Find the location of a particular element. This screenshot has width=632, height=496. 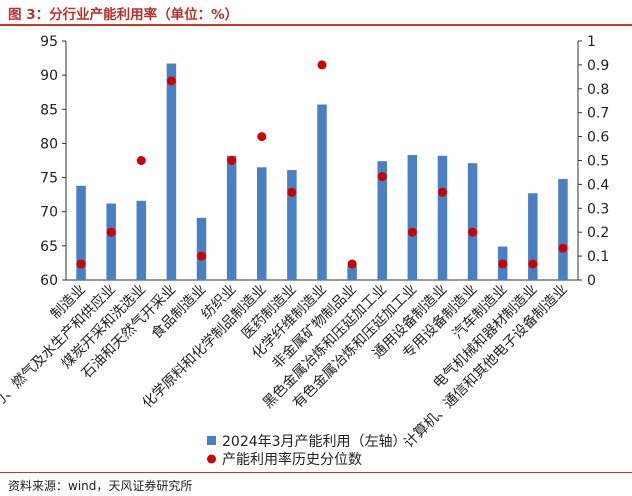

right-tick-label: 0.8 is located at coordinates (598, 90).